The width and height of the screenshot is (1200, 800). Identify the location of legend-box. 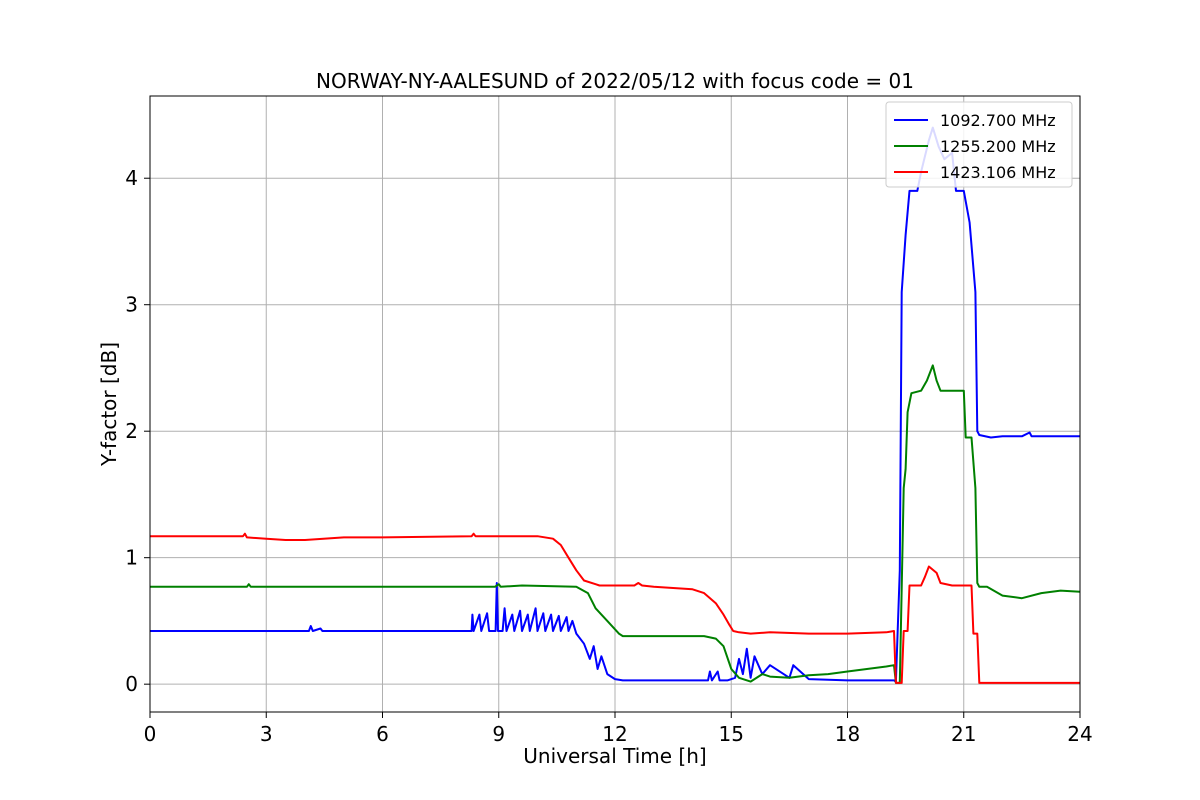
(979, 144).